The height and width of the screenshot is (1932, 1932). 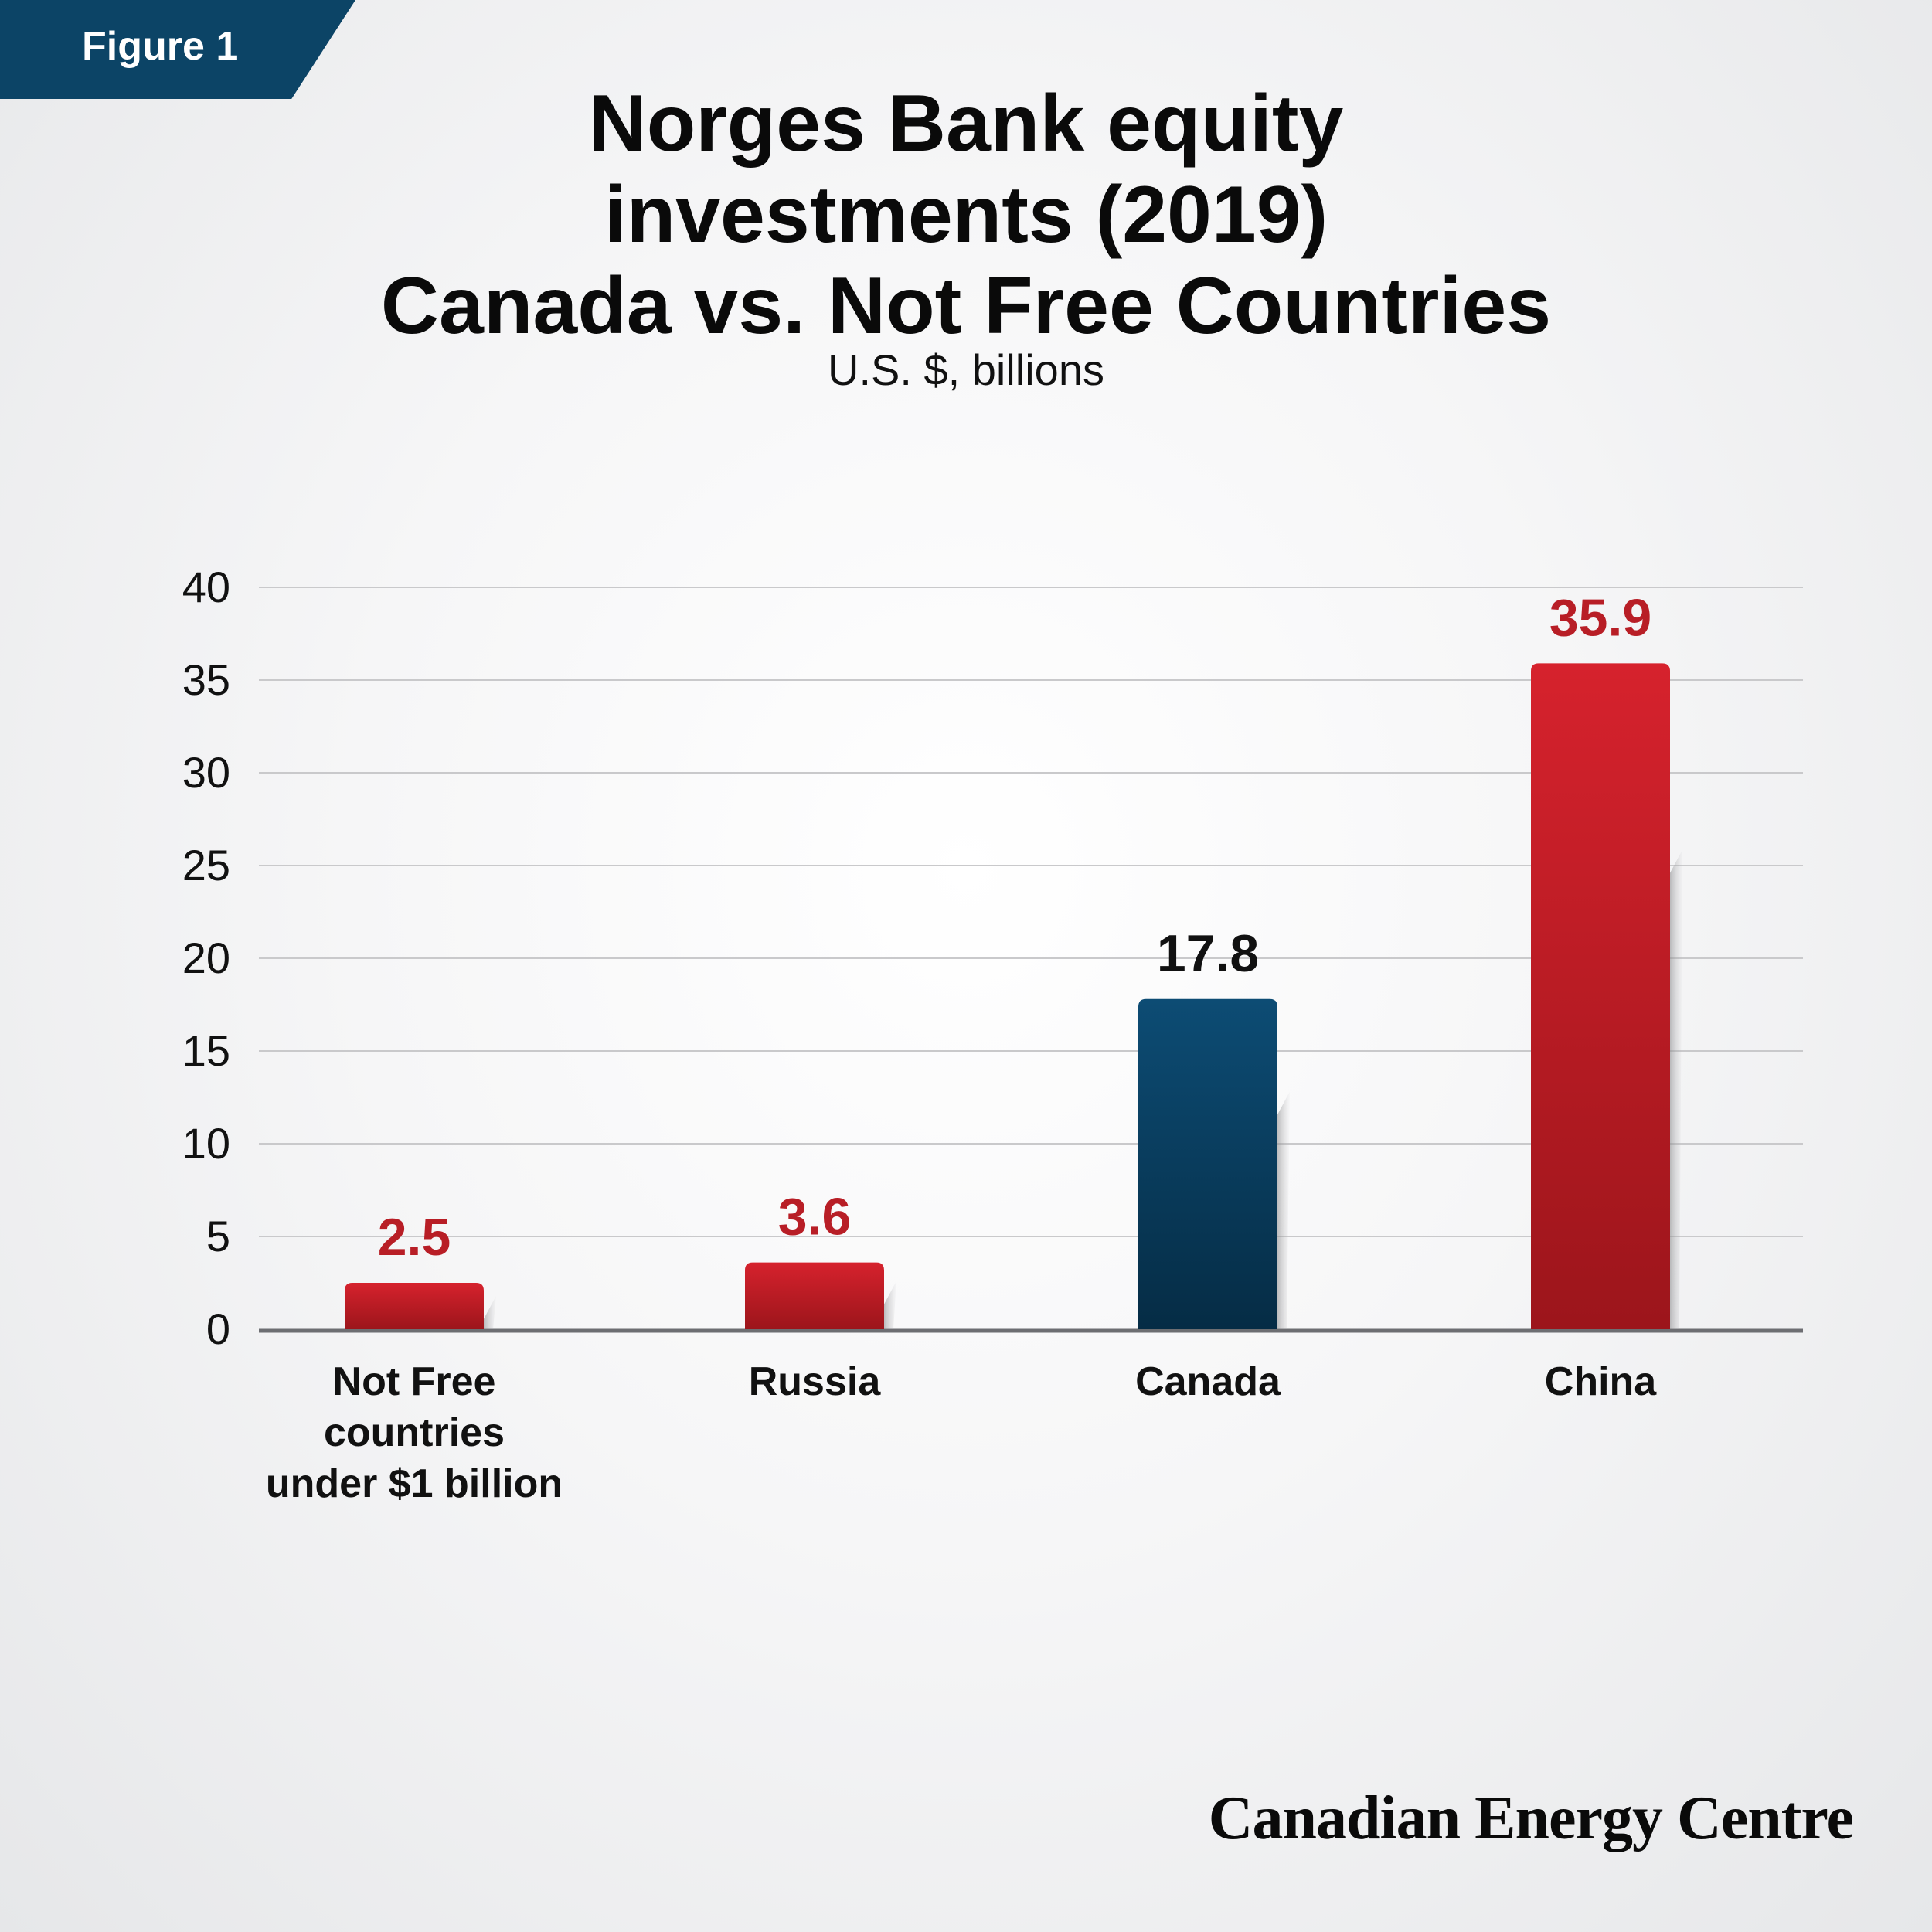 What do you see at coordinates (815, 1382) in the screenshot?
I see `category-label: Russia` at bounding box center [815, 1382].